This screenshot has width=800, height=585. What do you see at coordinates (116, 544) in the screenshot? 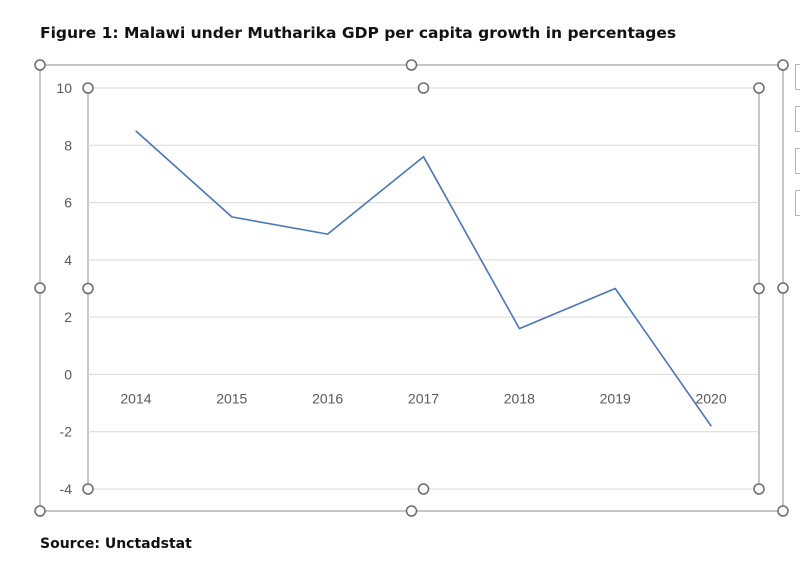
I see `figure-source: Source: Unctadstat` at bounding box center [116, 544].